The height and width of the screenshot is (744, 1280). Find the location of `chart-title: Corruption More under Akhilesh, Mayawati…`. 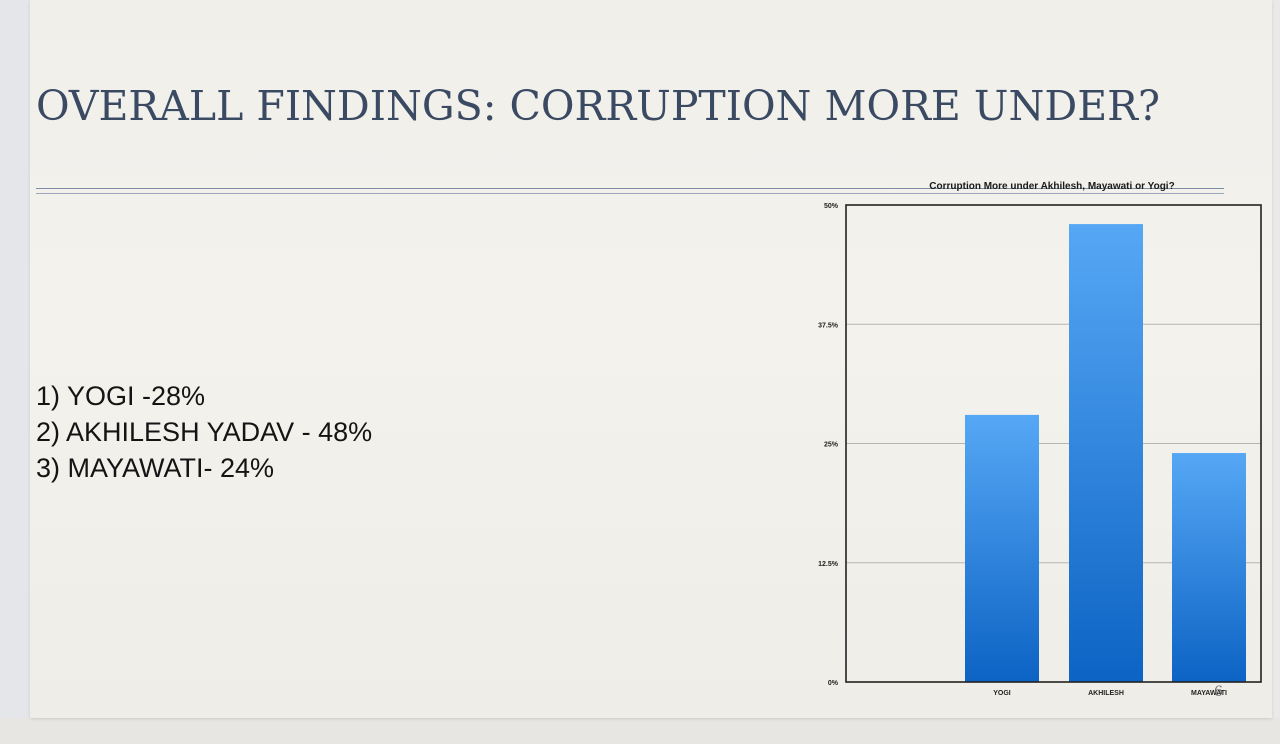

chart-title: Corruption More under Akhilesh, Mayawati… is located at coordinates (1051, 186).